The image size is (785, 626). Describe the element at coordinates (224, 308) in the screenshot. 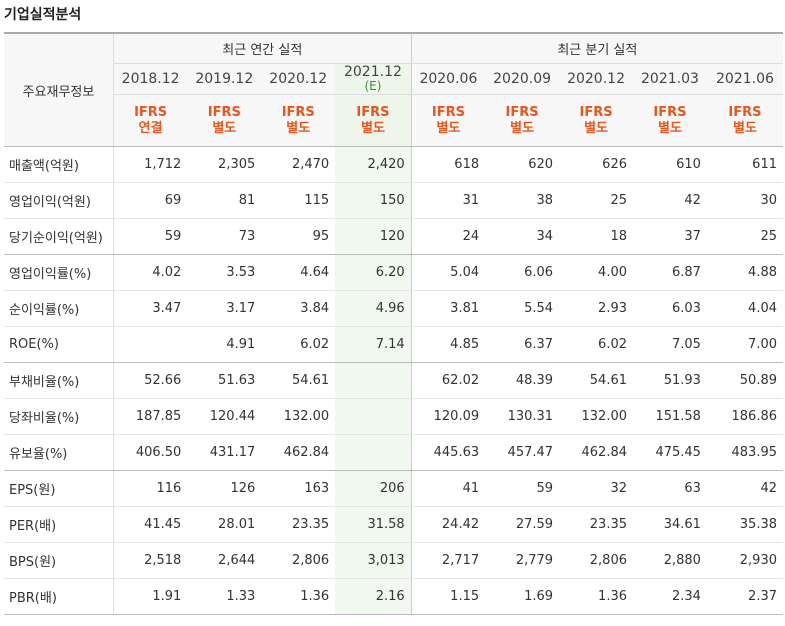

I see `metric-value: 3.17` at that location.